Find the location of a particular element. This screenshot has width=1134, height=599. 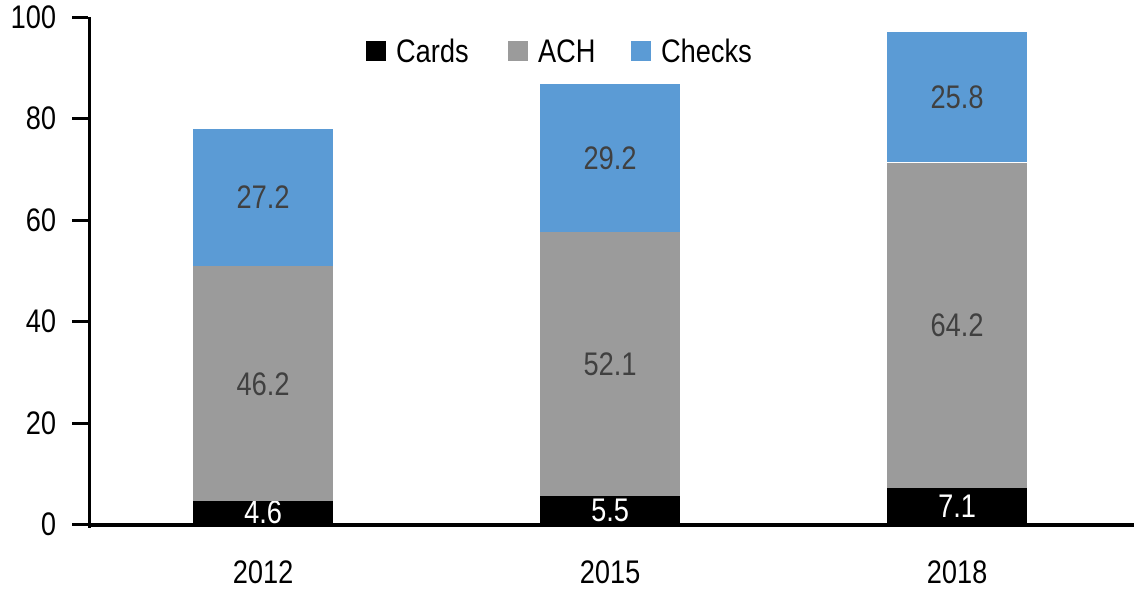

y-axis-tick-label: 100 is located at coordinates (33, 17).